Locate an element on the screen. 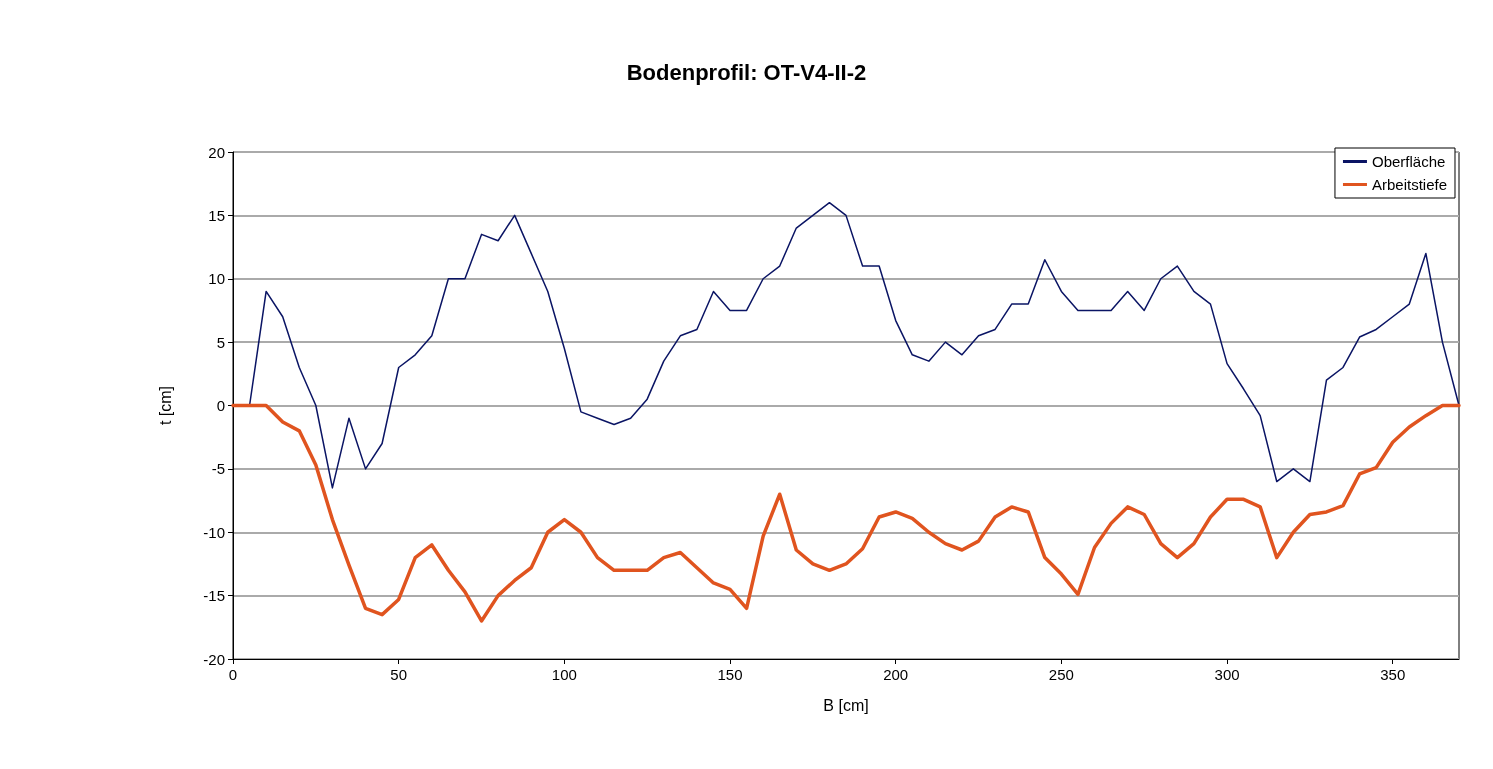 This screenshot has height=769, width=1493. y-axis-title: t [cm] is located at coordinates (165, 405).